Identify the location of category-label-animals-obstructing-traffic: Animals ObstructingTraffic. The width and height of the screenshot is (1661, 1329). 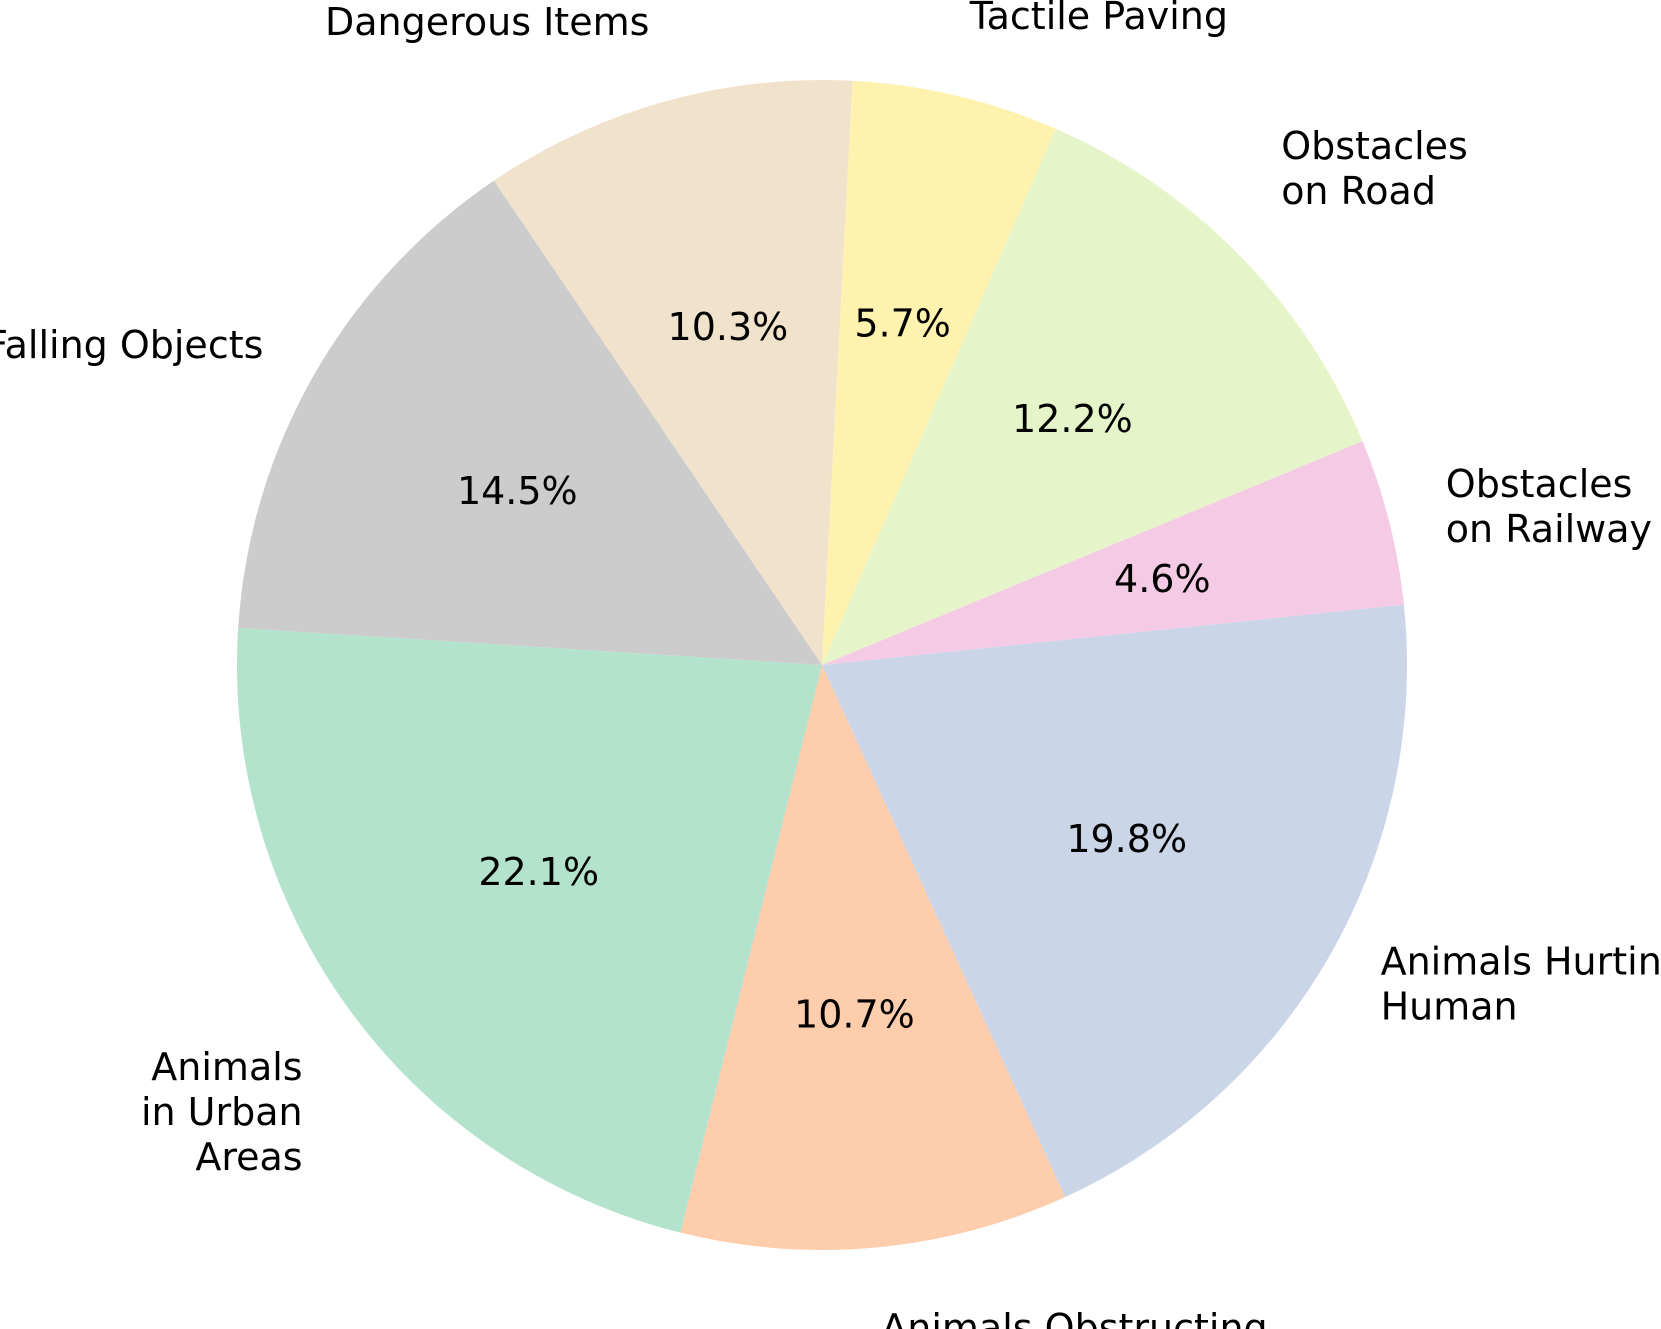
(1073, 1317).